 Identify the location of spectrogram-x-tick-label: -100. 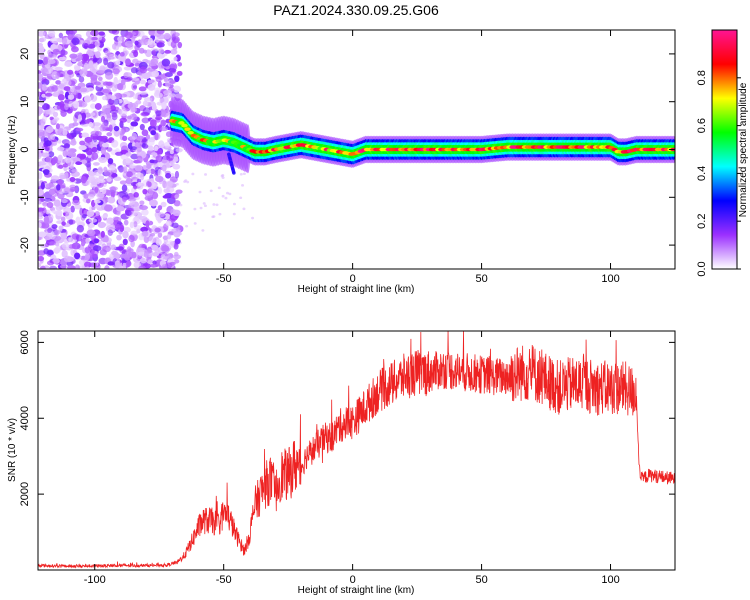
(95, 279).